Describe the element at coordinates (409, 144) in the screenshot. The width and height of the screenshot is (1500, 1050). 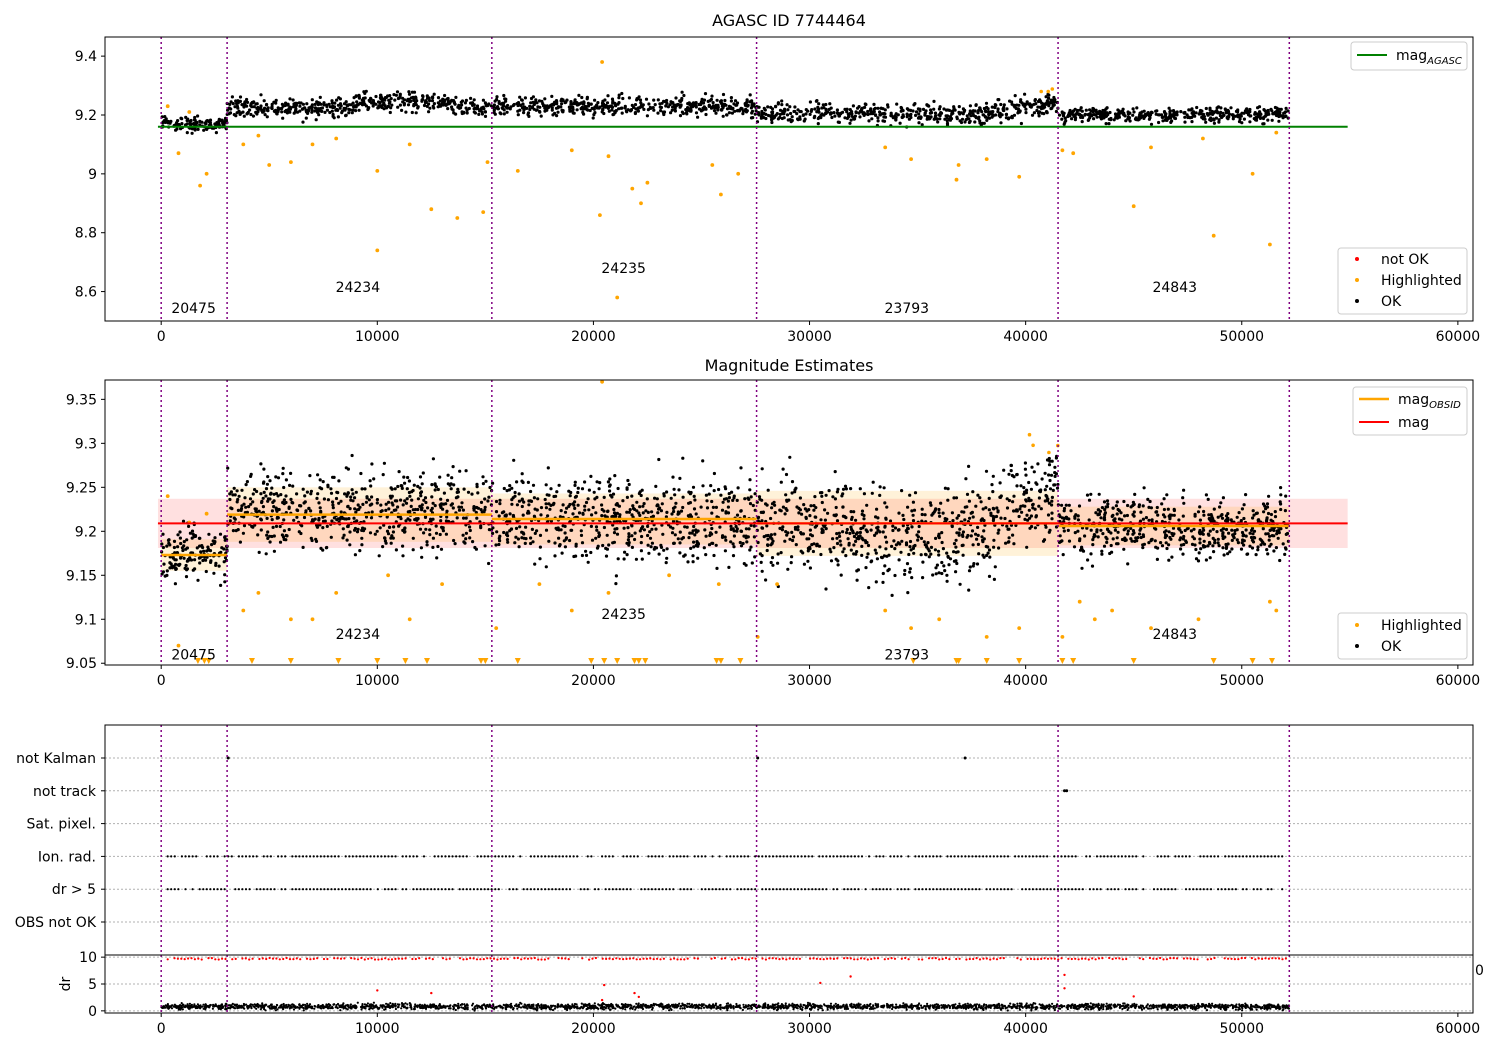
I see `highlighted-point` at that location.